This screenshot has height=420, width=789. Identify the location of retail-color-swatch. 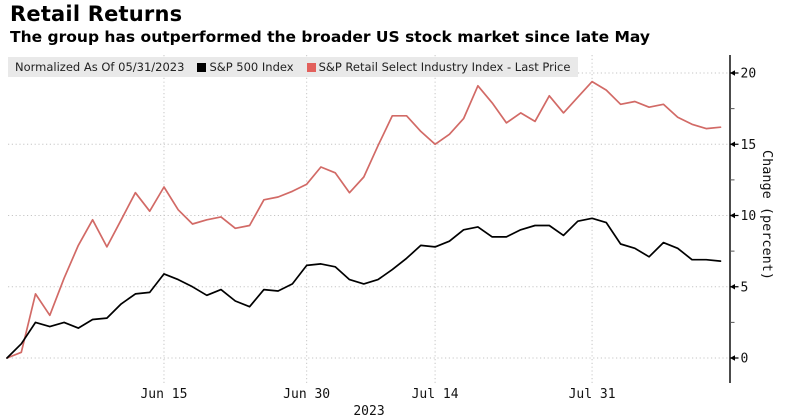
(311, 67).